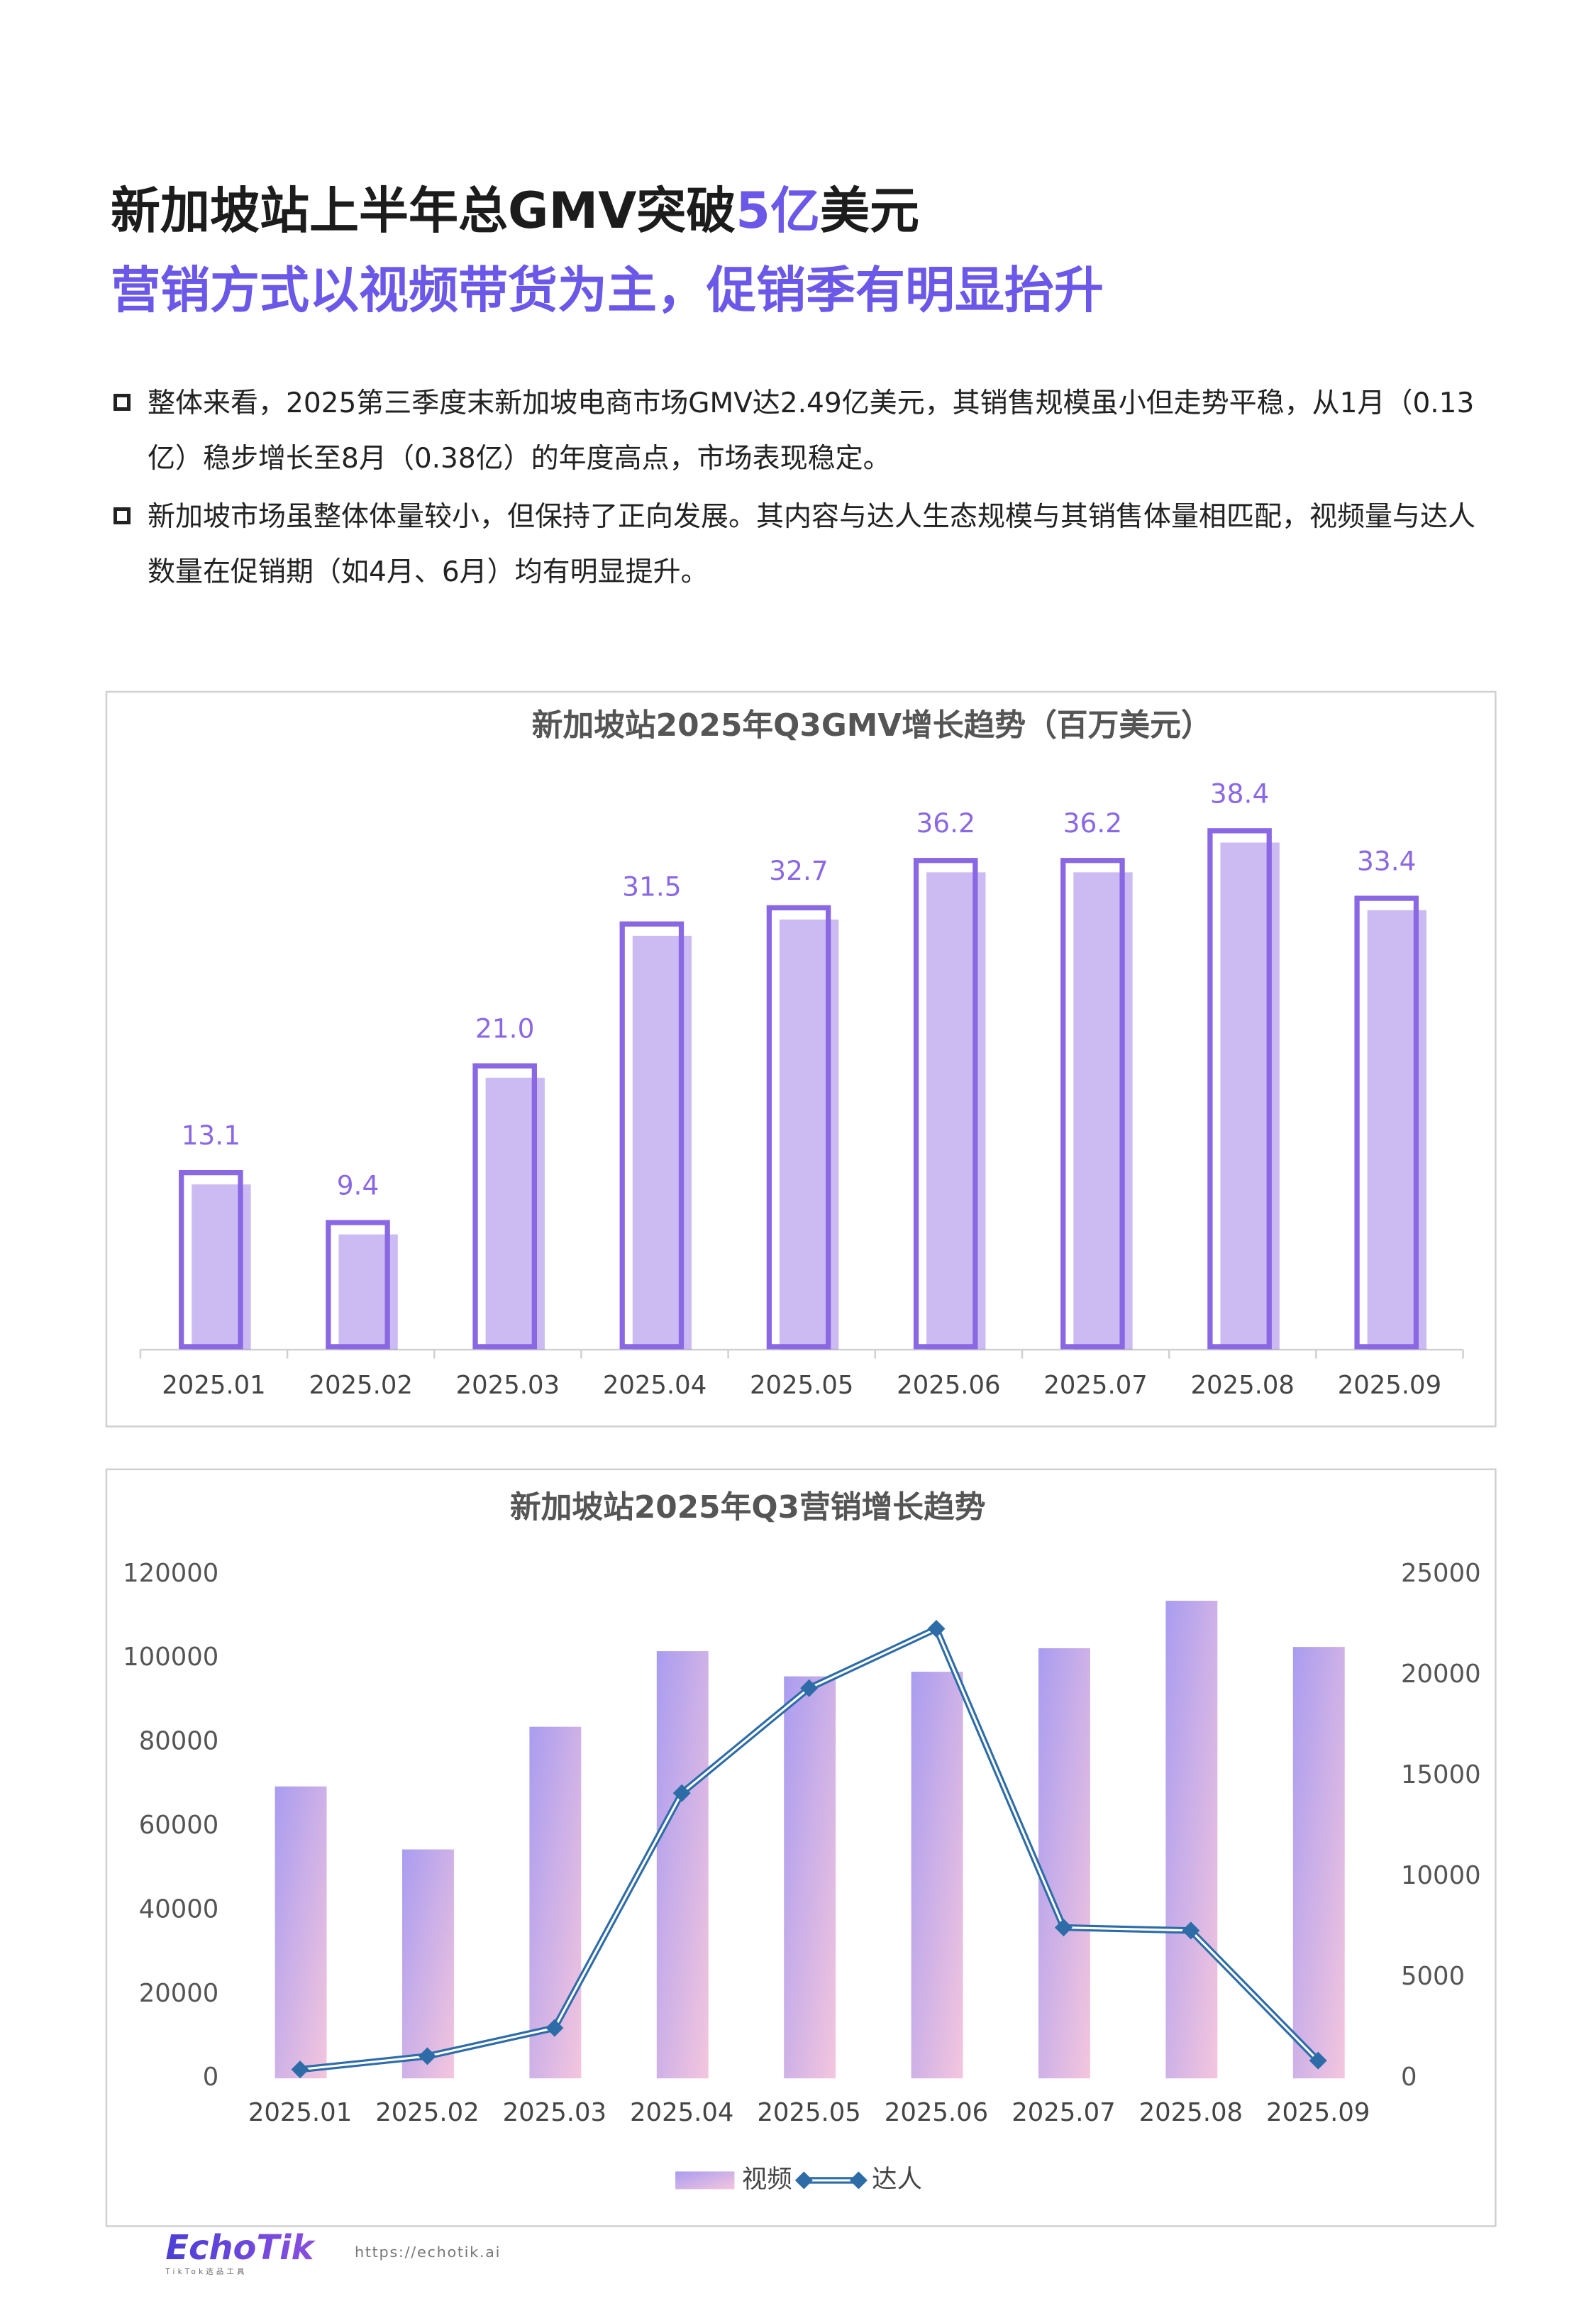 The height and width of the screenshot is (2306, 1596). Describe the element at coordinates (358, 1185) in the screenshot. I see `value-label: 9.4` at that location.